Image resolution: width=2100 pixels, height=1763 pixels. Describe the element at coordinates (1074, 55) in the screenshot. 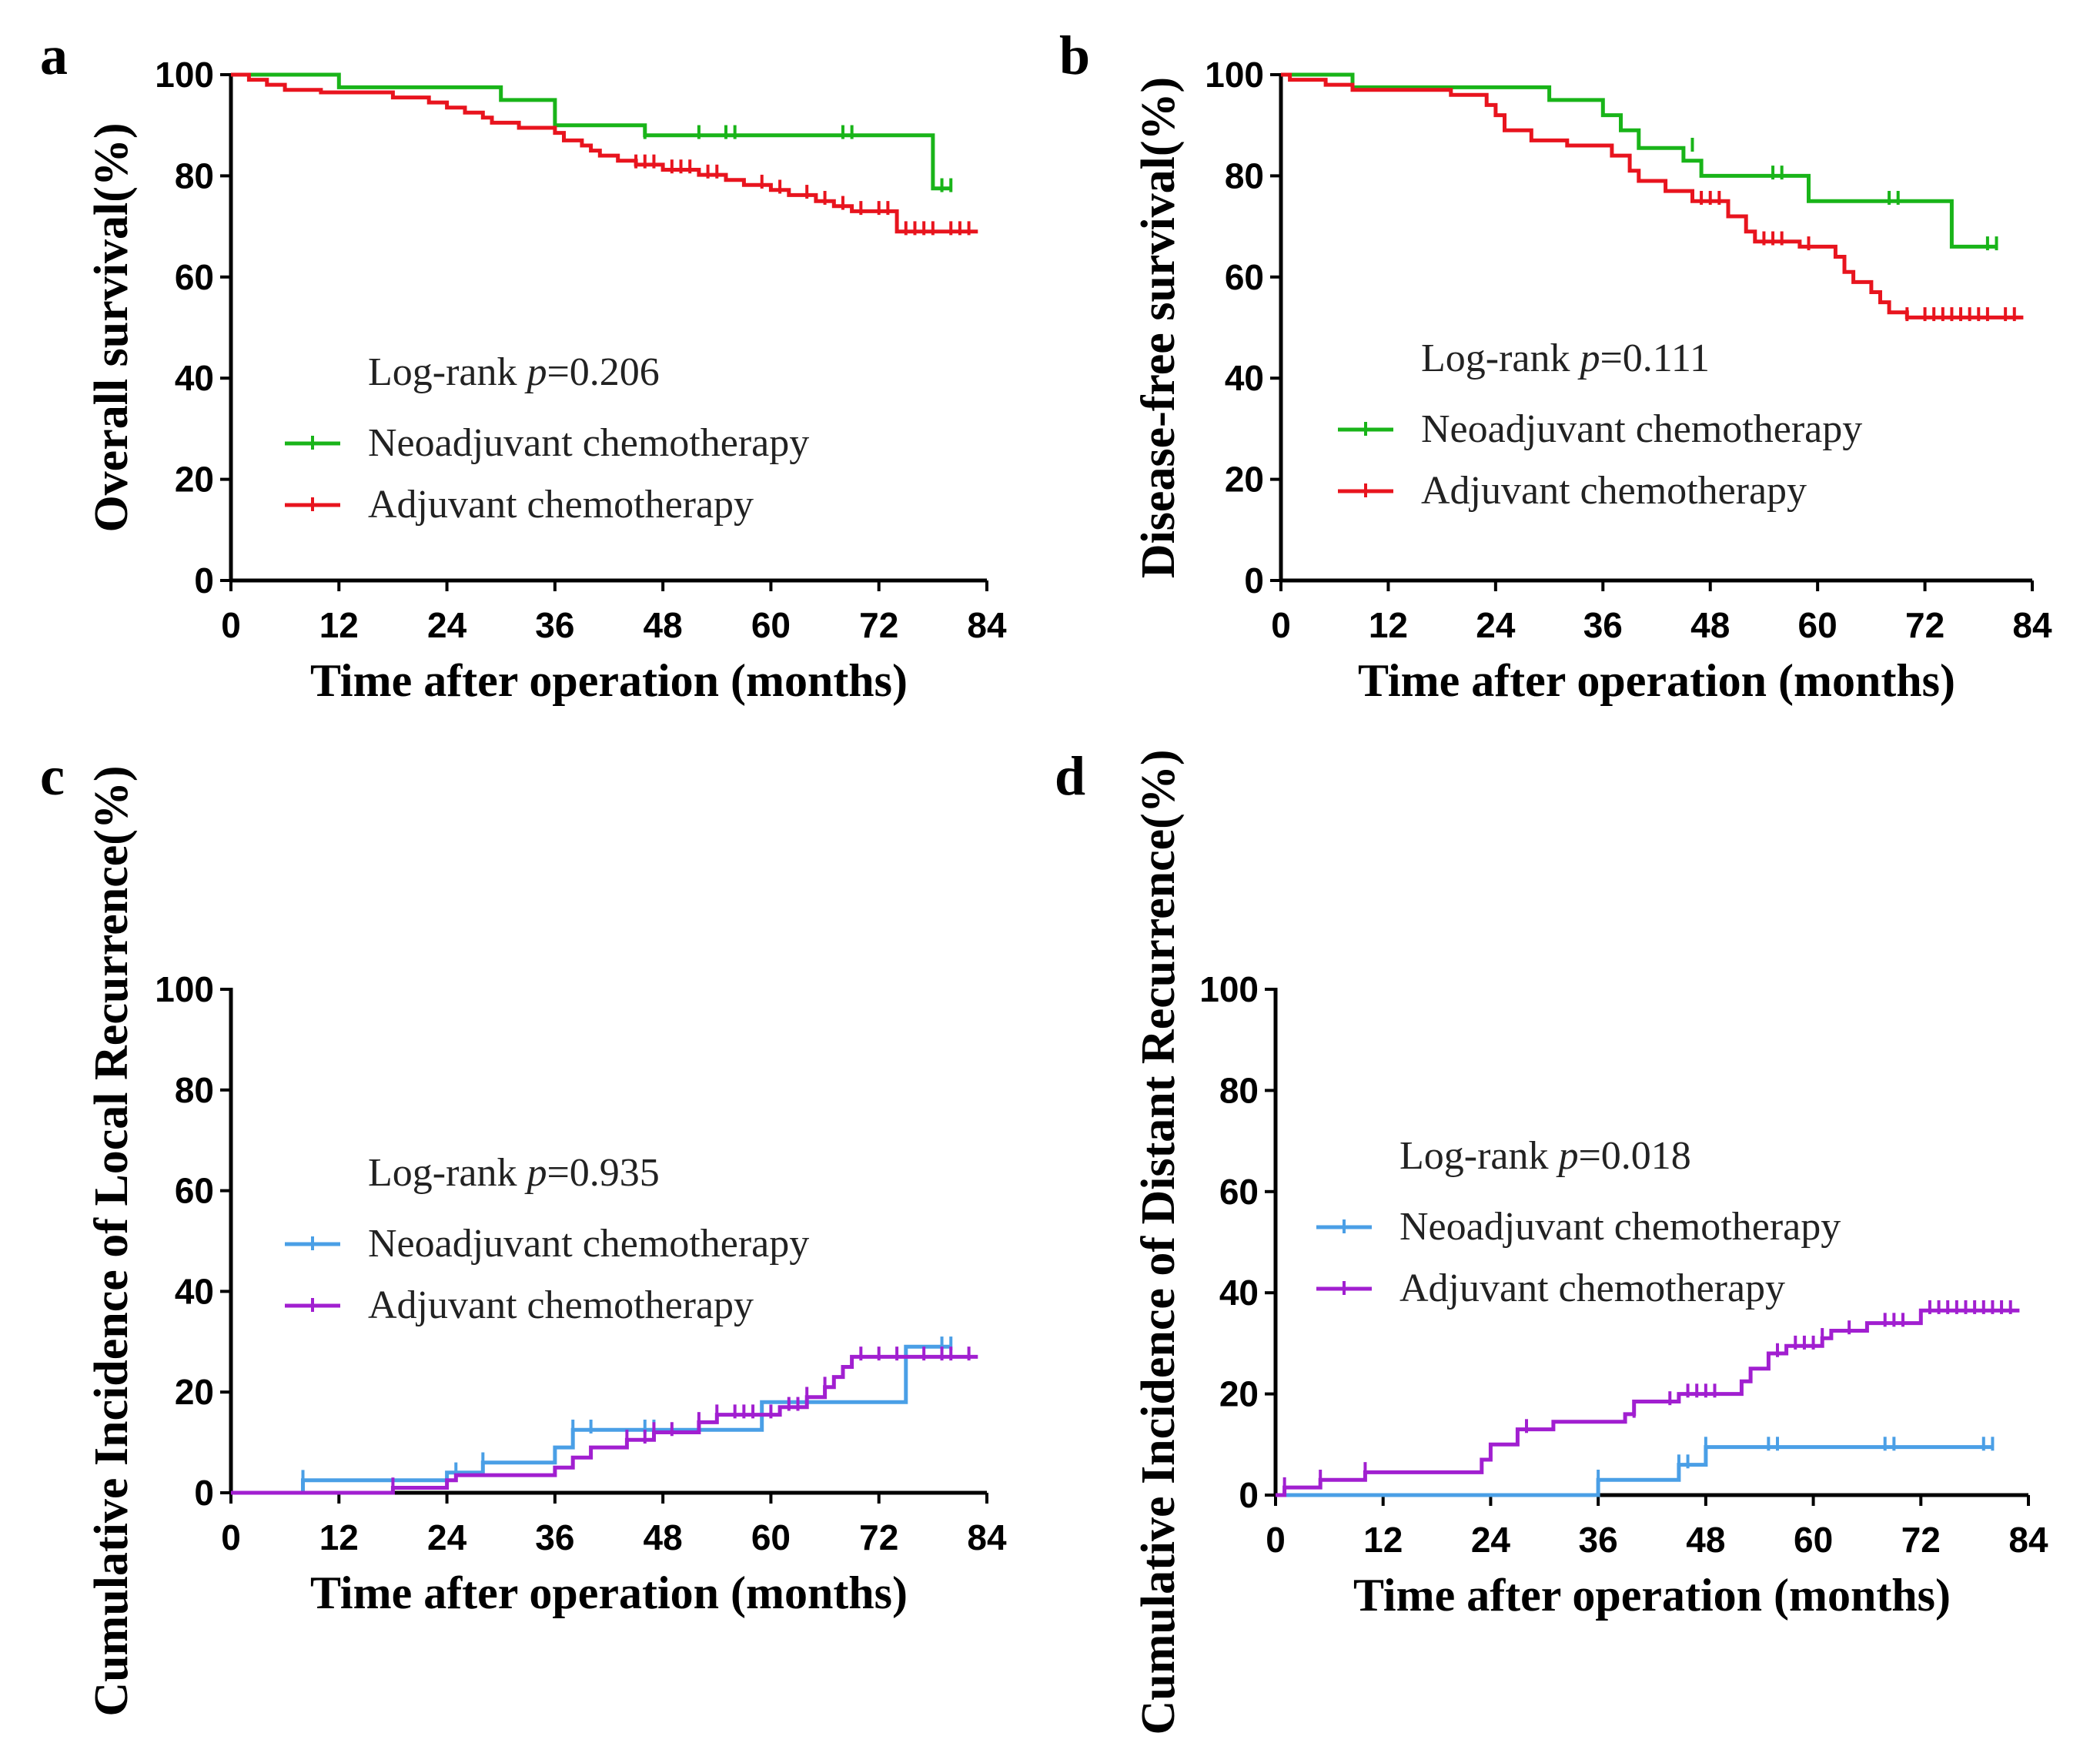

I see `panel-letter: b` at that location.